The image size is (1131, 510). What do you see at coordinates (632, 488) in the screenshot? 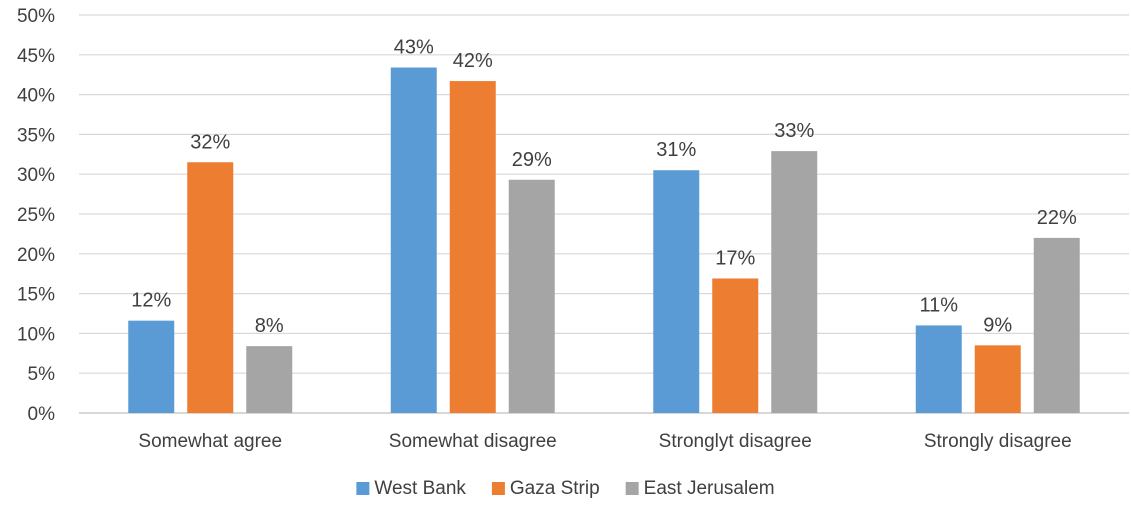
I see `legend-swatch-east-jerusalem` at bounding box center [632, 488].